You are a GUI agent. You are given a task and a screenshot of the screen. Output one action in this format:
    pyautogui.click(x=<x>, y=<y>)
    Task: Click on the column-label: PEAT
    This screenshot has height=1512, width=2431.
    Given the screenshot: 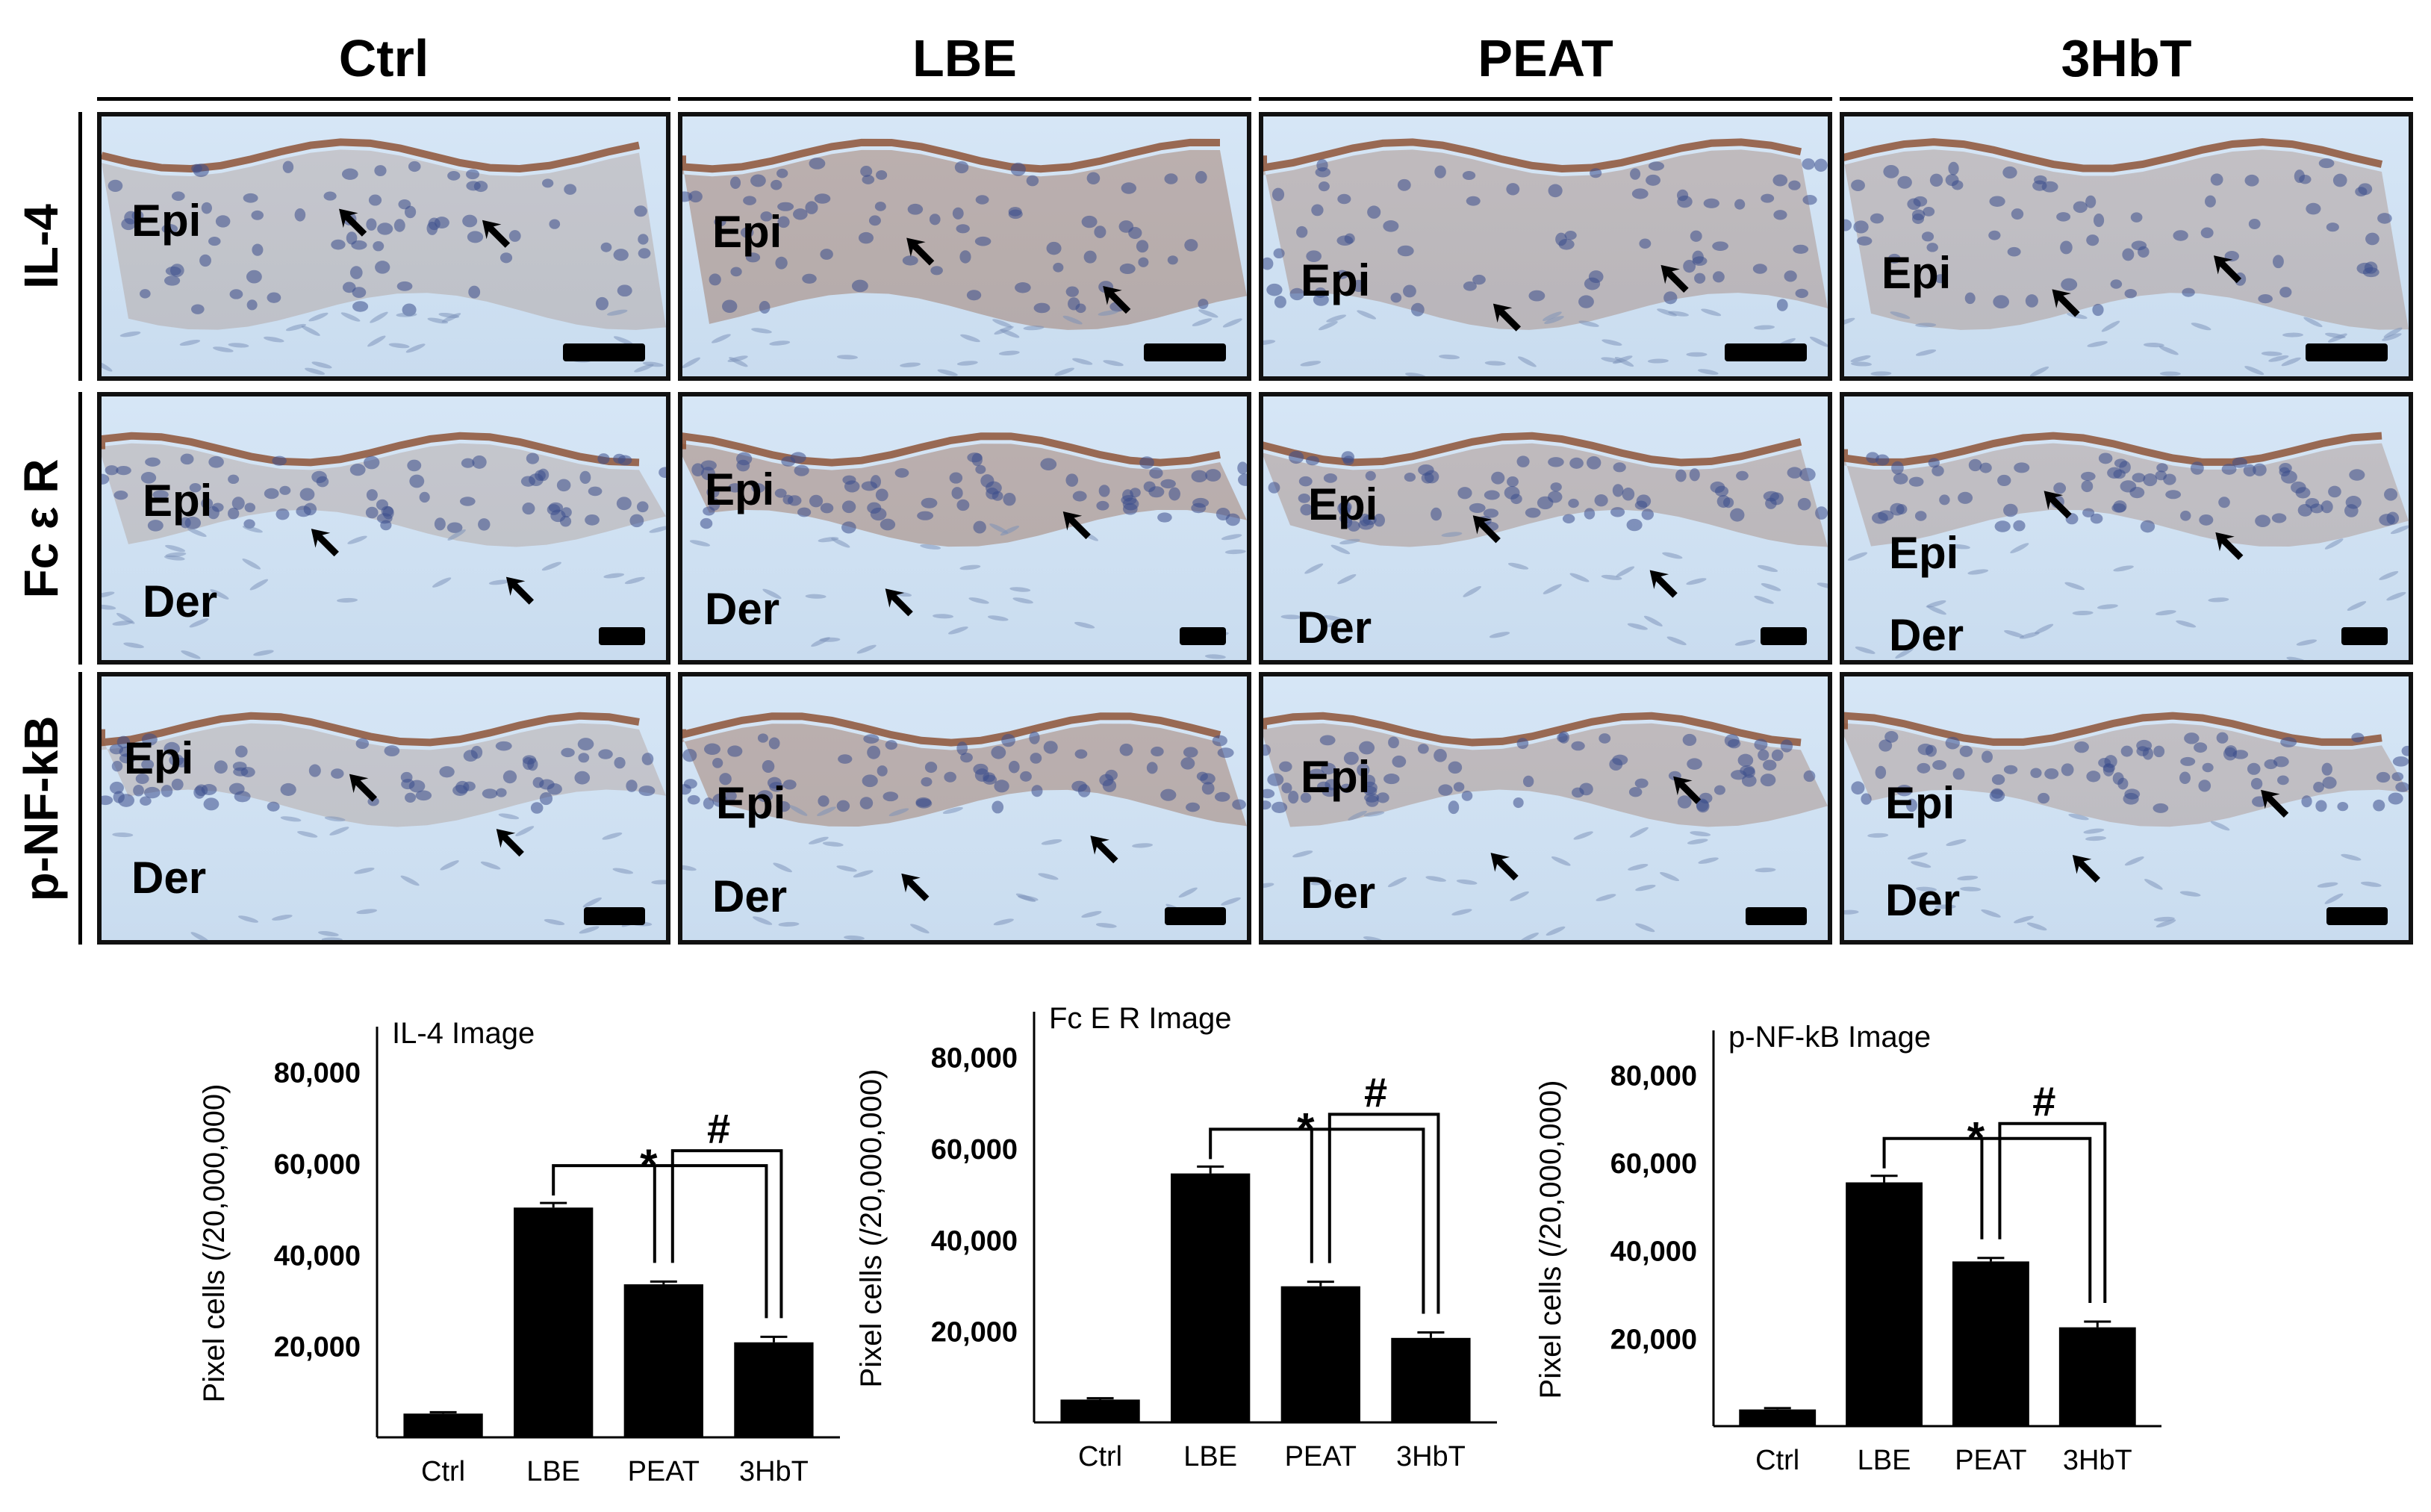 What is the action you would take?
    pyautogui.click(x=1545, y=58)
    